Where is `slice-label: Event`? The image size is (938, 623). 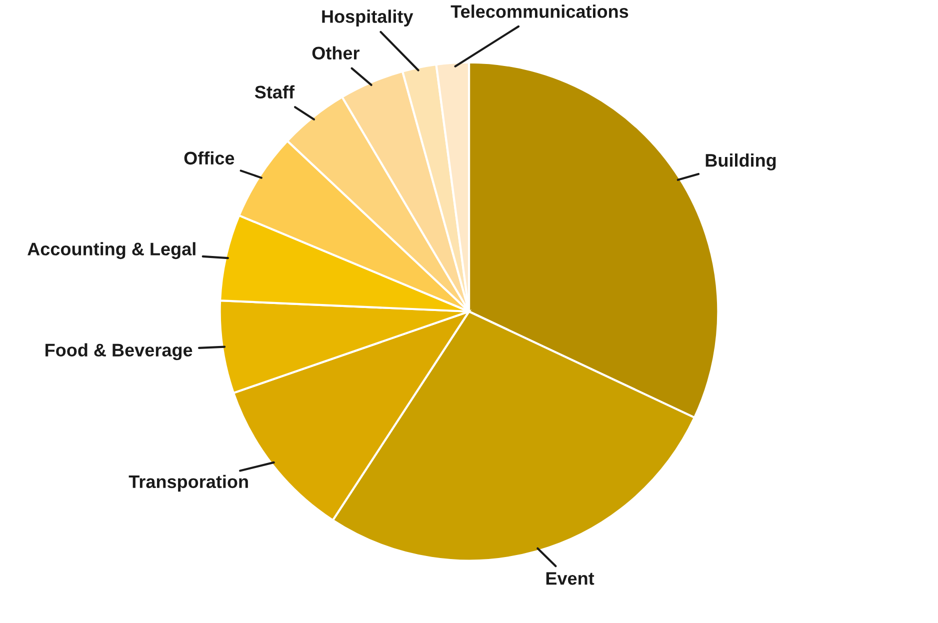 slice-label: Event is located at coordinates (570, 578).